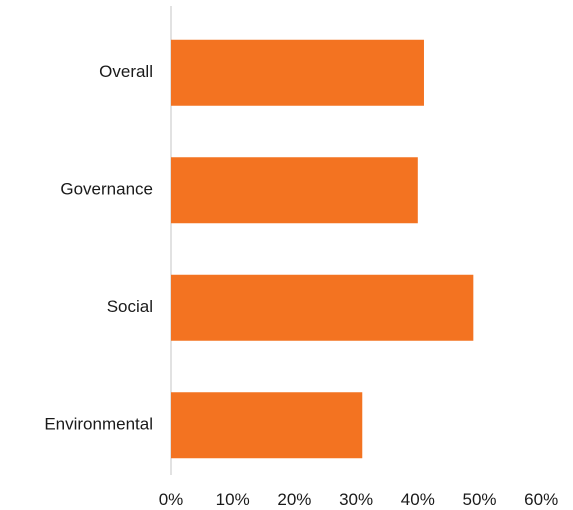 The image size is (573, 510). What do you see at coordinates (322, 307) in the screenshot?
I see `bar-social` at bounding box center [322, 307].